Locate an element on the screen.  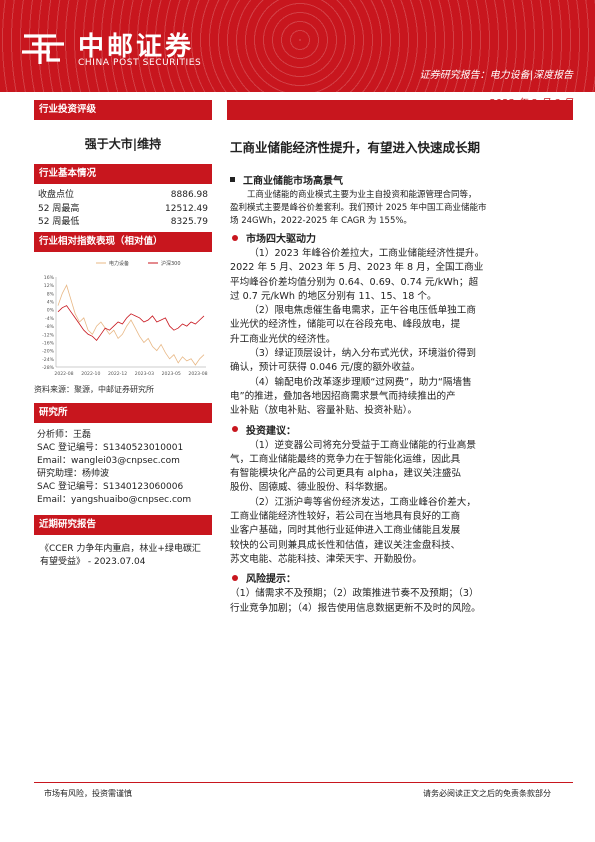
x-tick-label: 2023-08 is located at coordinates (197, 374).